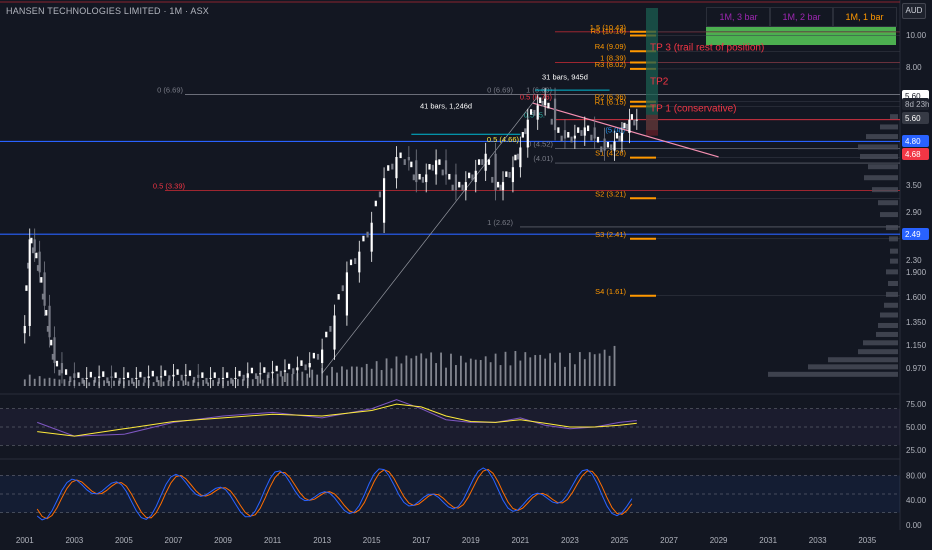  I want to click on price-tag-label: 5.60, so click(913, 118).